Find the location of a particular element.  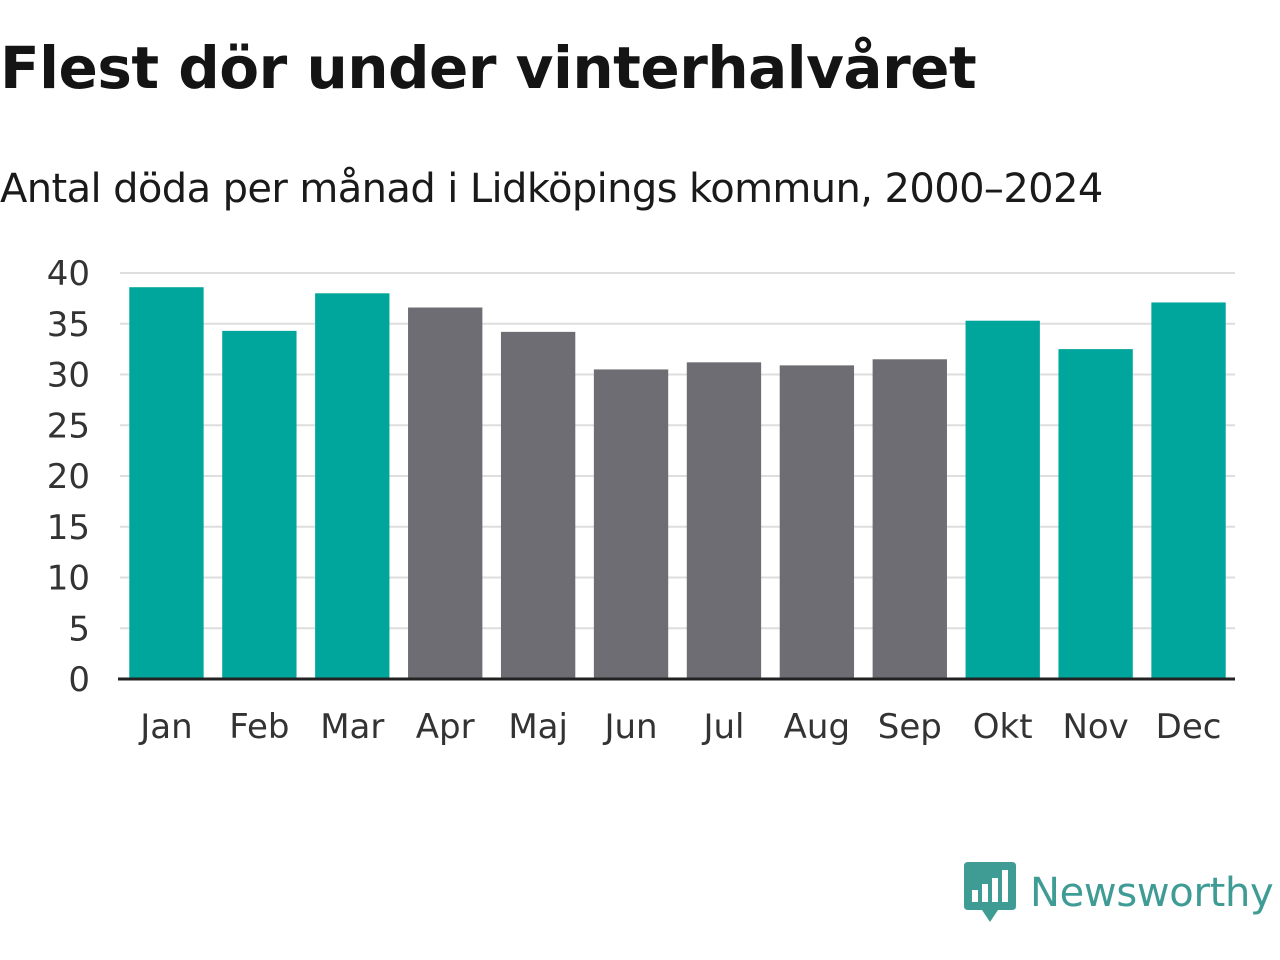

x-tick-label: Feb is located at coordinates (259, 727).